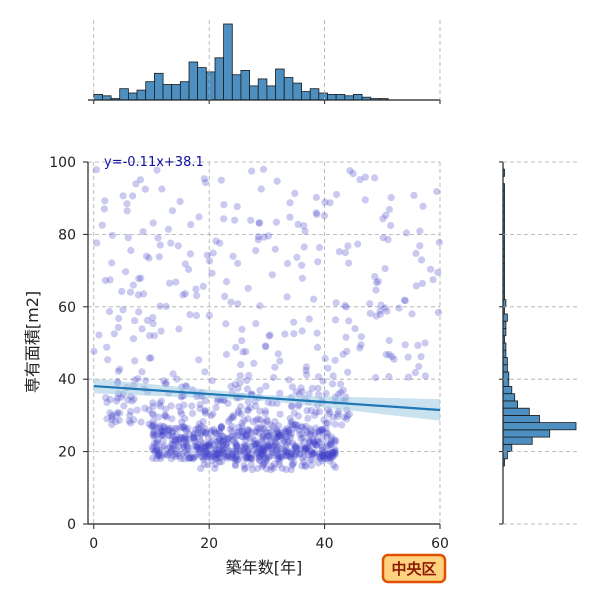  Describe the element at coordinates (62, 163) in the screenshot. I see `y-tick-label: 100` at that location.